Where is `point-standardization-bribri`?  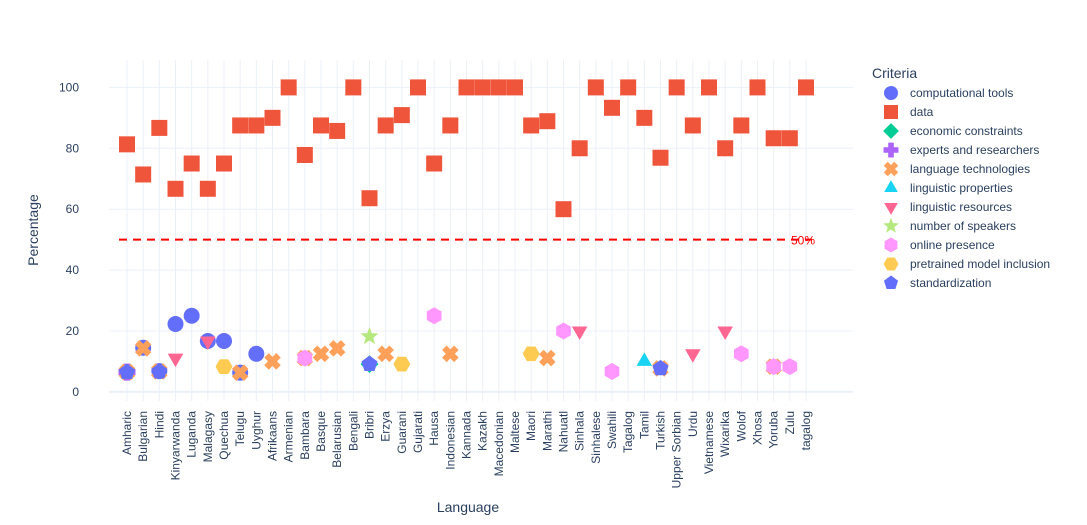 point-standardization-bribri is located at coordinates (369, 363).